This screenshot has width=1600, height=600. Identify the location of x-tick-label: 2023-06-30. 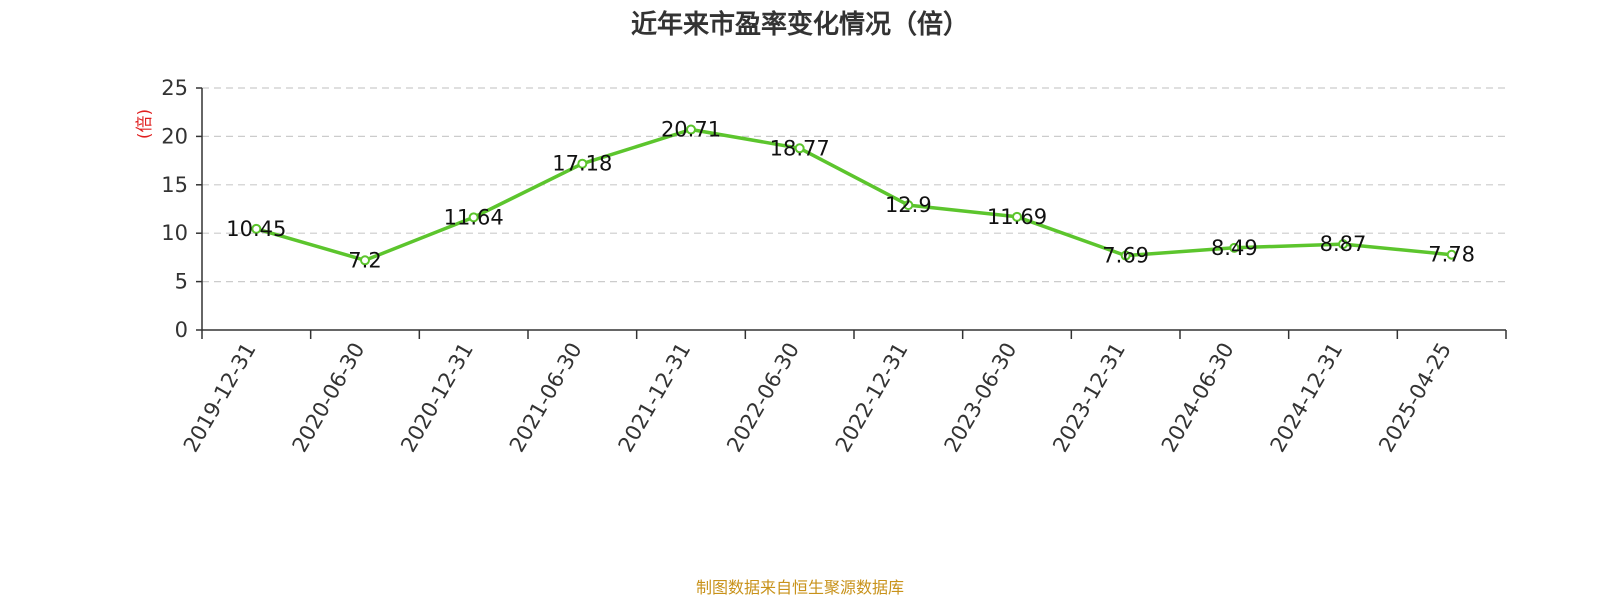
(981, 398).